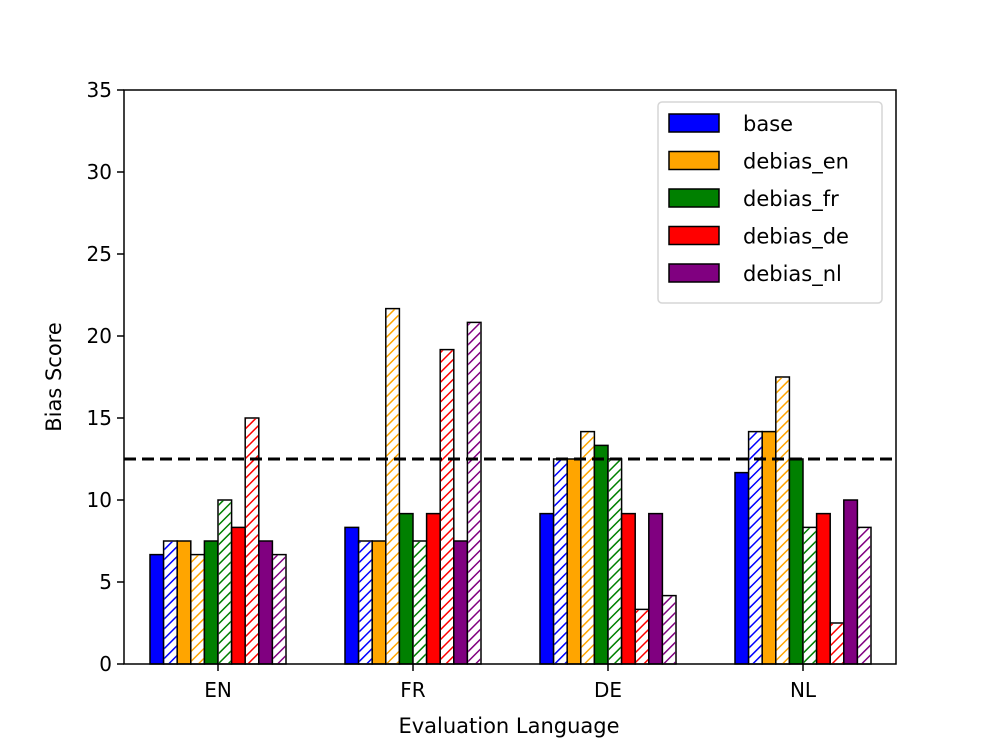 The height and width of the screenshot is (747, 996). Describe the element at coordinates (510, 683) in the screenshot. I see `x-axis-ticks: EN FR DE NL` at that location.